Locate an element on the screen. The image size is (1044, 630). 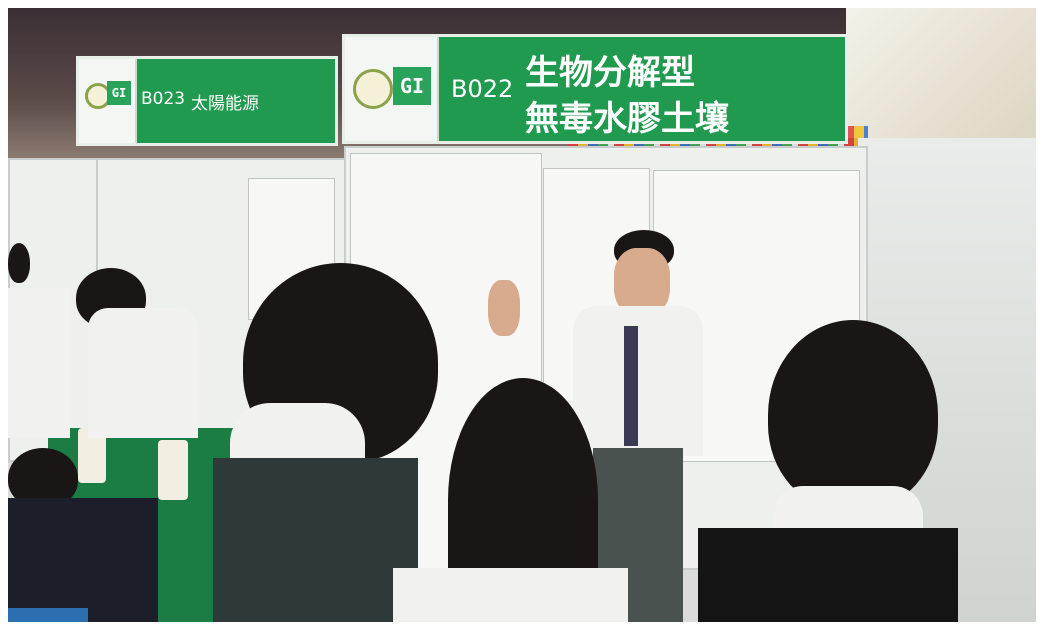
bag is located at coordinates (48, 615).